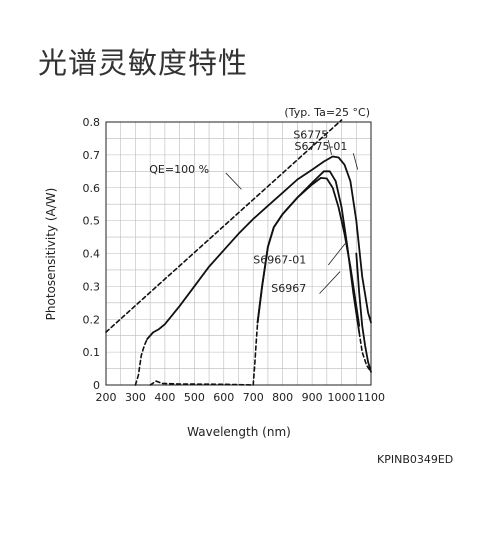 Image resolution: width=477 pixels, height=534 pixels. Describe the element at coordinates (92, 254) in the screenshot. I see `y-tick-label: 0.4` at that location.